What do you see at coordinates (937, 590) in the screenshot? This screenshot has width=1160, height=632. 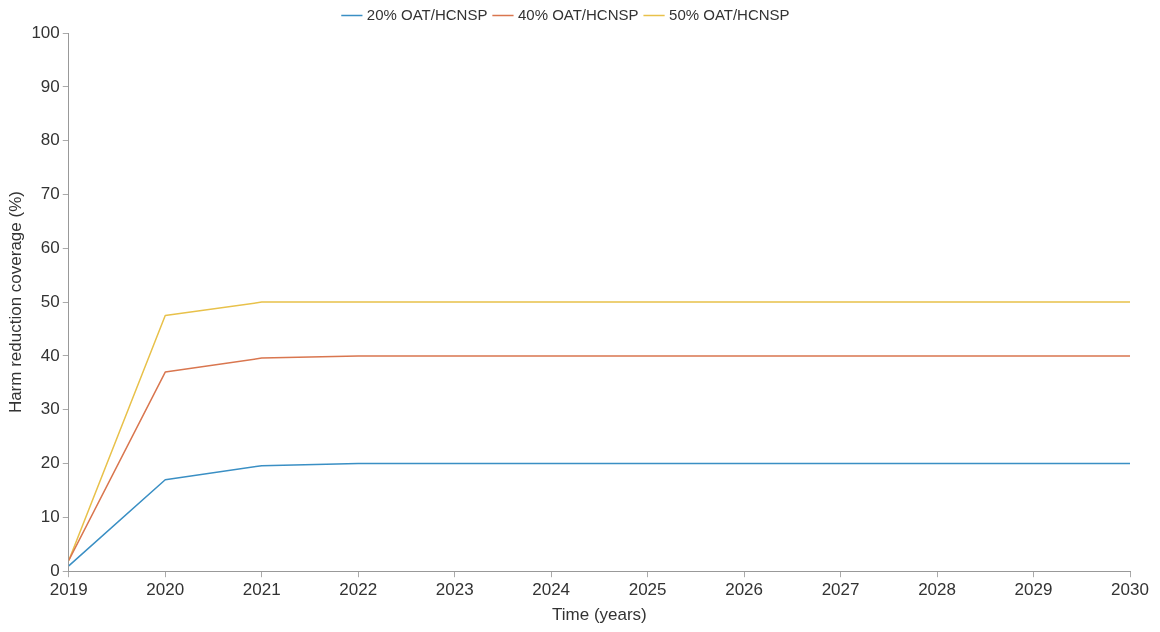 I see `x-tick-label: 2028` at bounding box center [937, 590].